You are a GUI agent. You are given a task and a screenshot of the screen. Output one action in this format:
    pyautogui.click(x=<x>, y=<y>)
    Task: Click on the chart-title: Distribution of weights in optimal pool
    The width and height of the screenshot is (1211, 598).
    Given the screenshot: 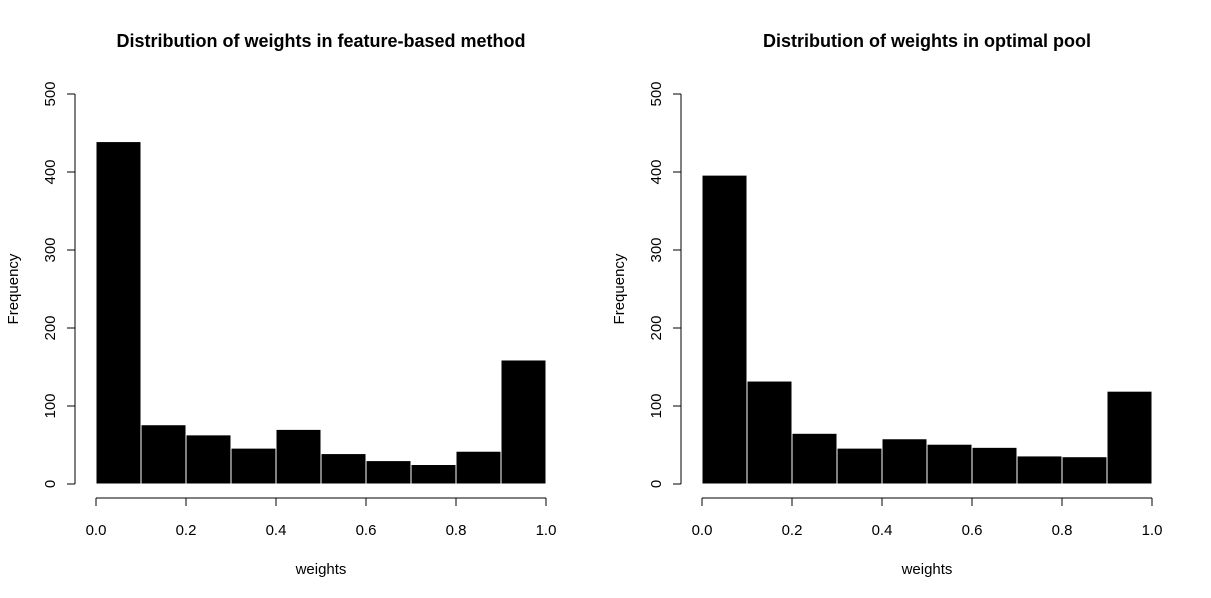 What is the action you would take?
    pyautogui.click(x=927, y=41)
    